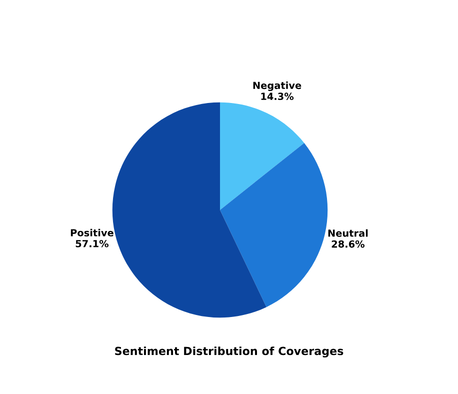  What do you see at coordinates (277, 96) in the screenshot?
I see `data-label: 14.3%` at bounding box center [277, 96].